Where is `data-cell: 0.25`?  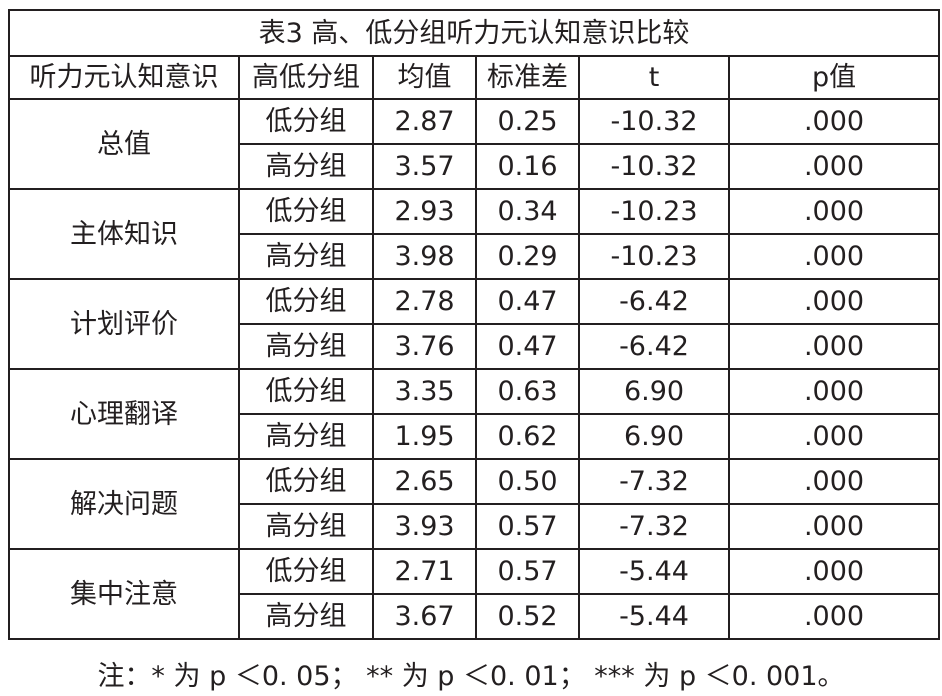
data-cell: 0.25 is located at coordinates (527, 121).